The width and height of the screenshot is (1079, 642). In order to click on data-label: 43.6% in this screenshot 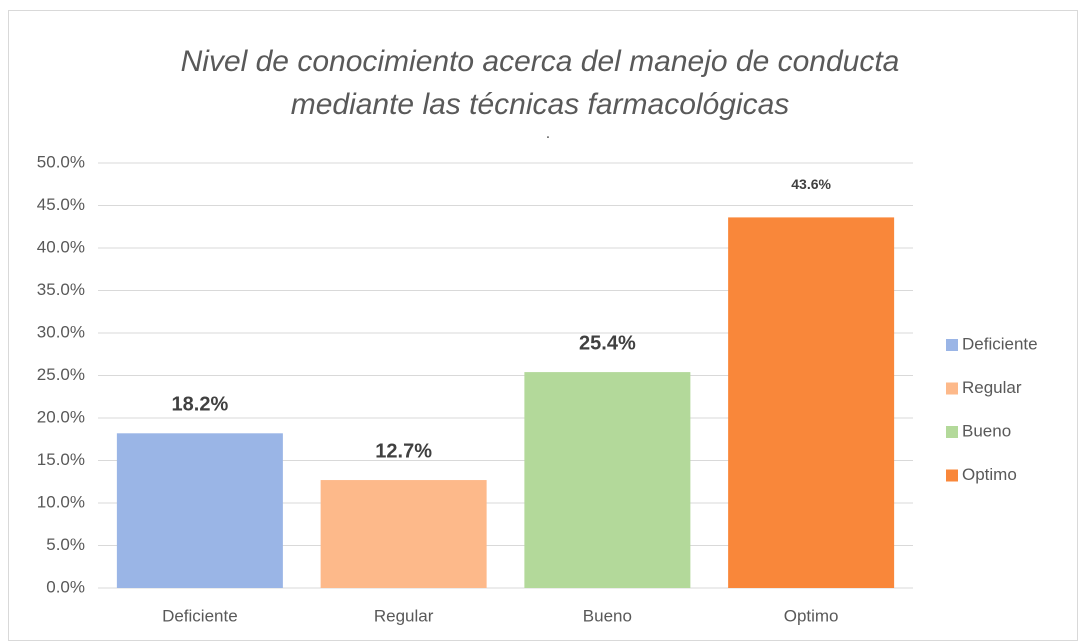, I will do `click(811, 184)`.